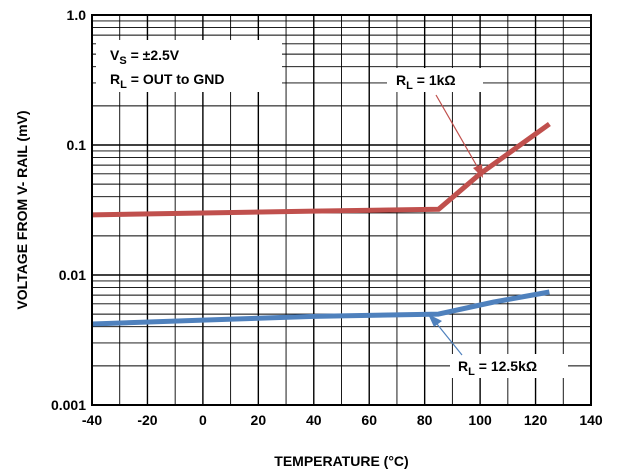 Image resolution: width=631 pixels, height=475 pixels. What do you see at coordinates (122, 61) in the screenshot?
I see `condition-supply-sub: S` at bounding box center [122, 61].